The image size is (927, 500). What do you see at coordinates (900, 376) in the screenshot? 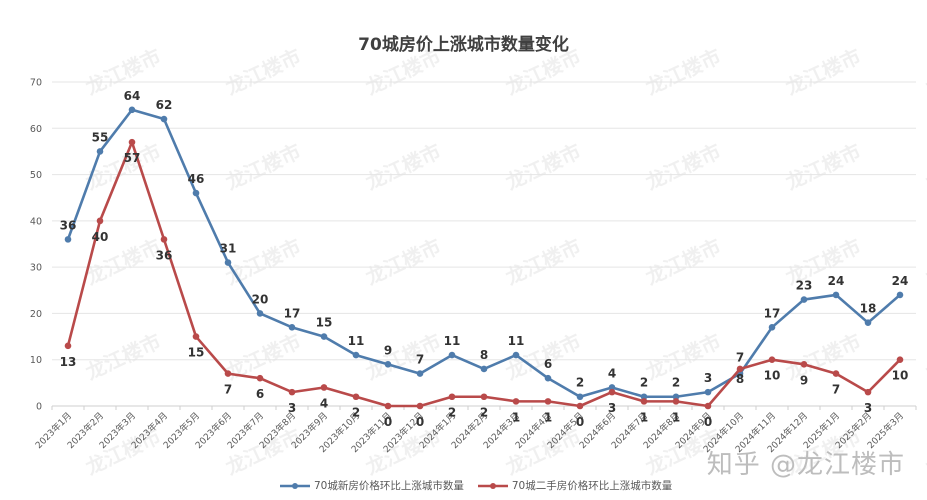
I see `data-label: 10` at bounding box center [900, 376].